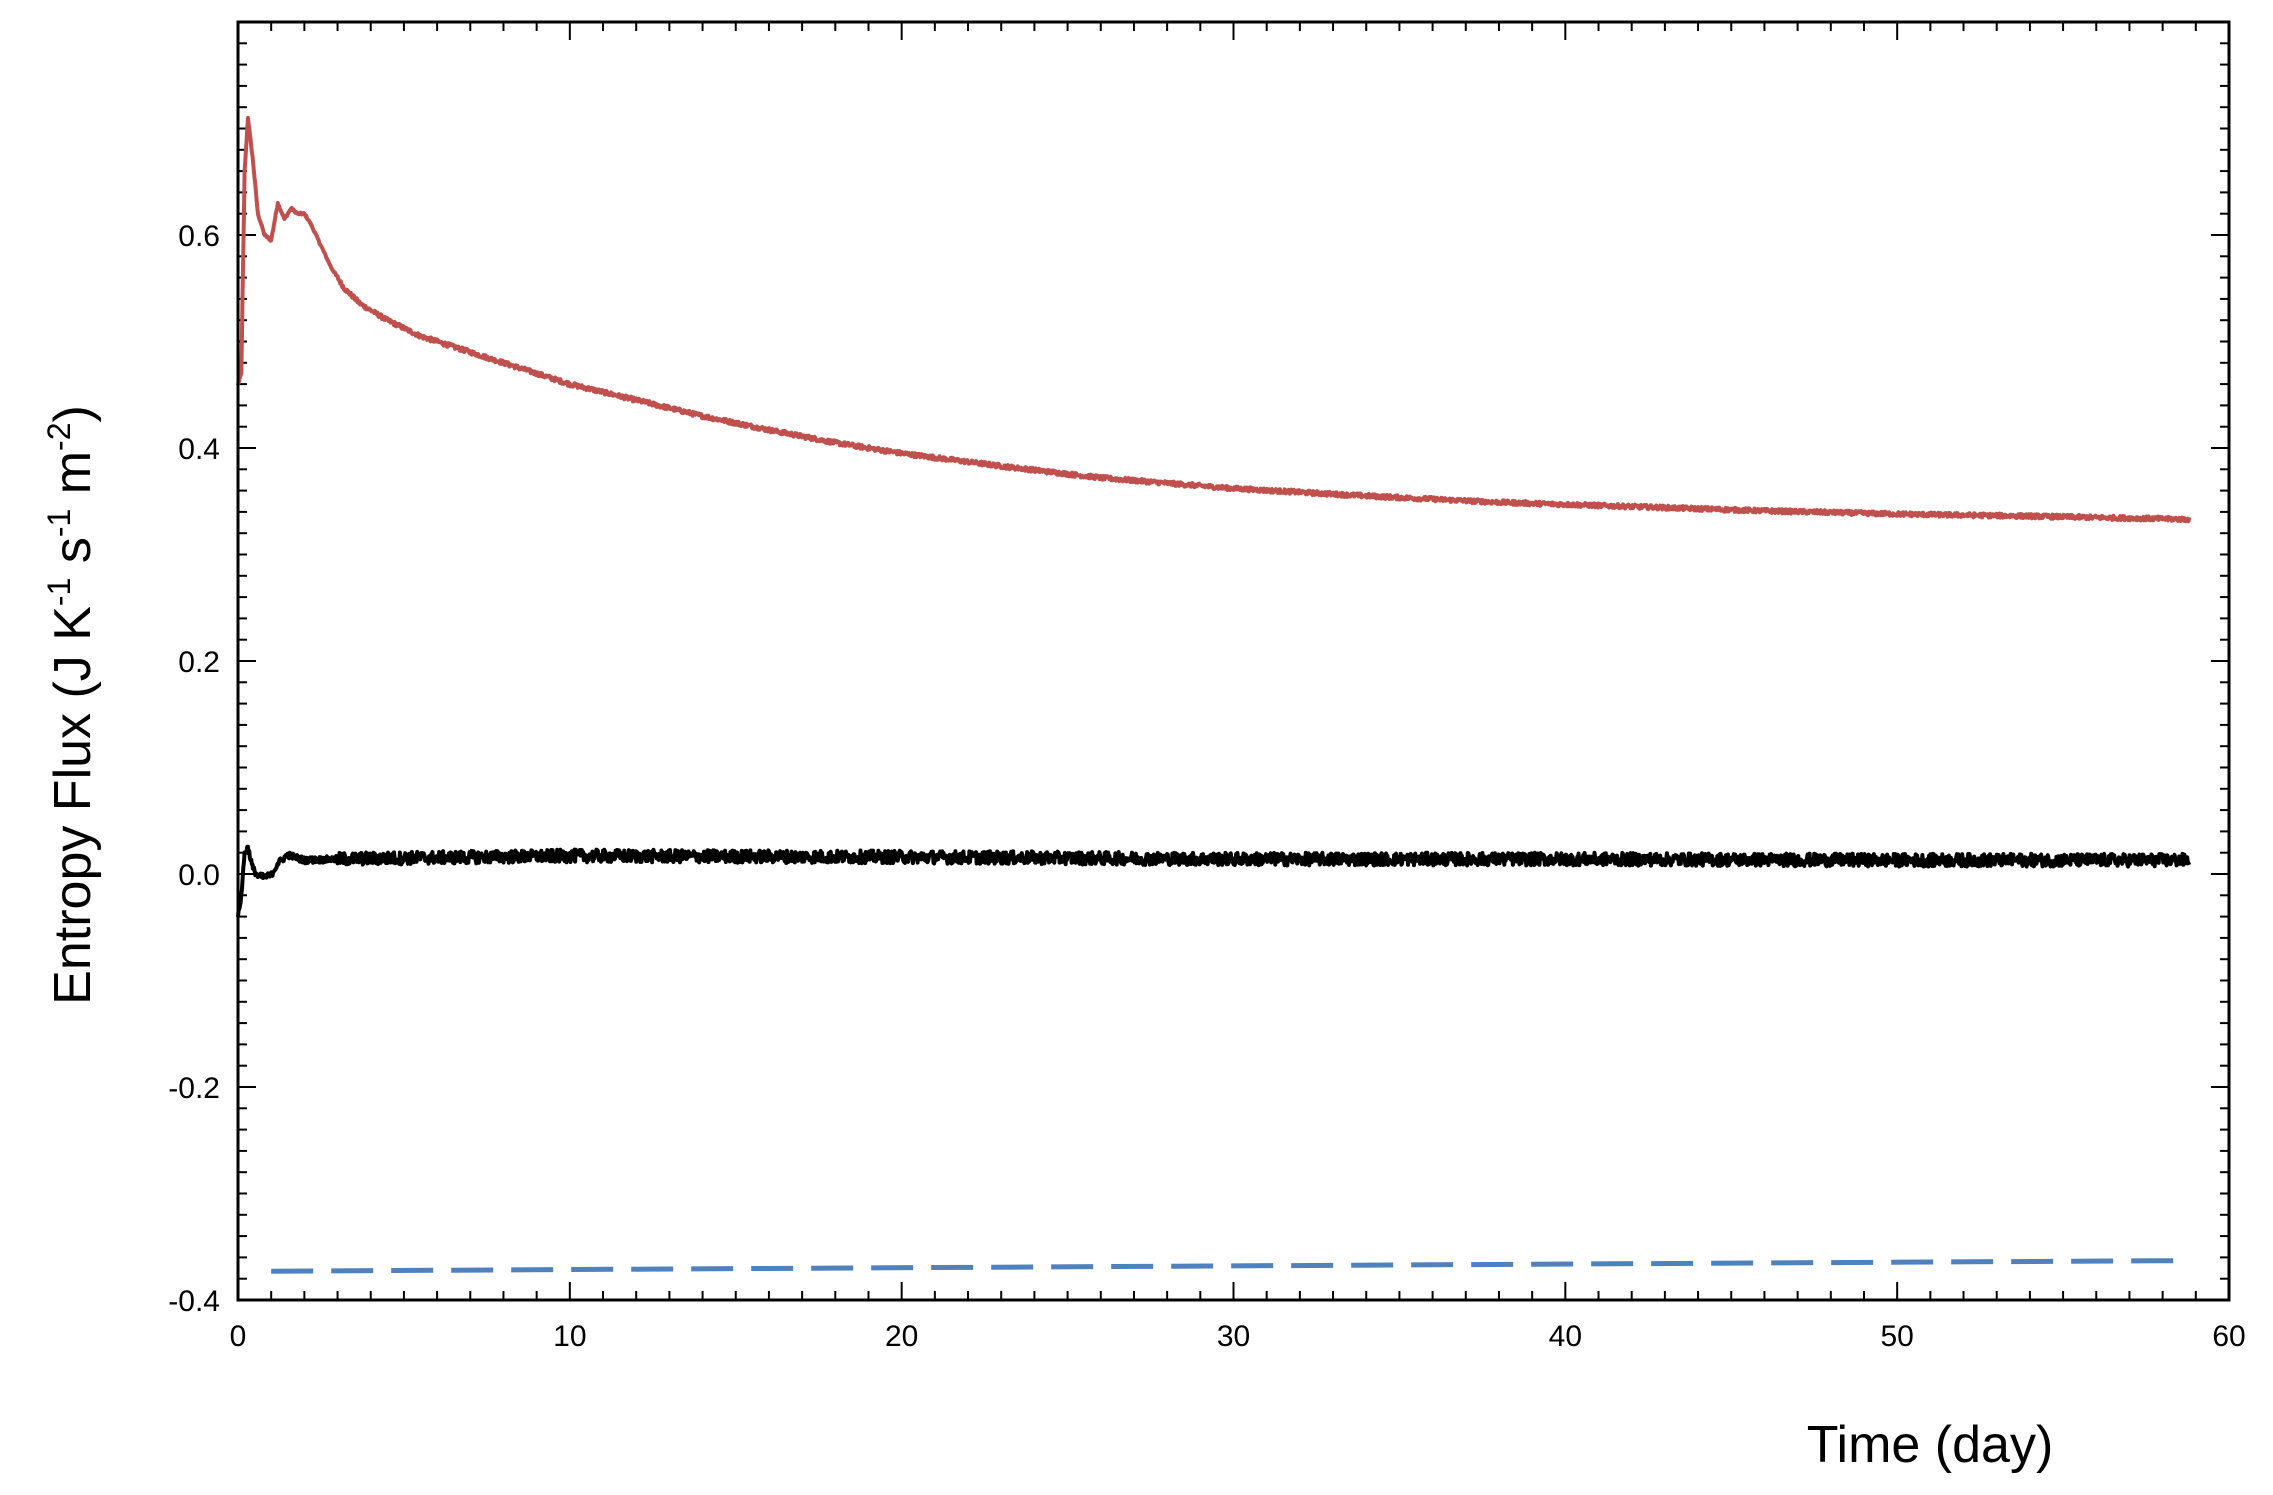 This screenshot has height=1495, width=2273. What do you see at coordinates (199, 236) in the screenshot?
I see `y-tick-label: 0.6` at bounding box center [199, 236].